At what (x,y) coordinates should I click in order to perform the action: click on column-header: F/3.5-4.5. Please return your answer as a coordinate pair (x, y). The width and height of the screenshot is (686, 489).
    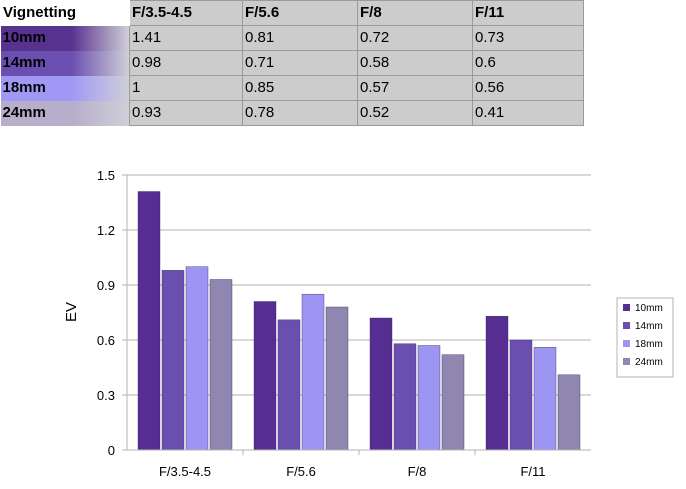
    Looking at the image, I should click on (186, 13).